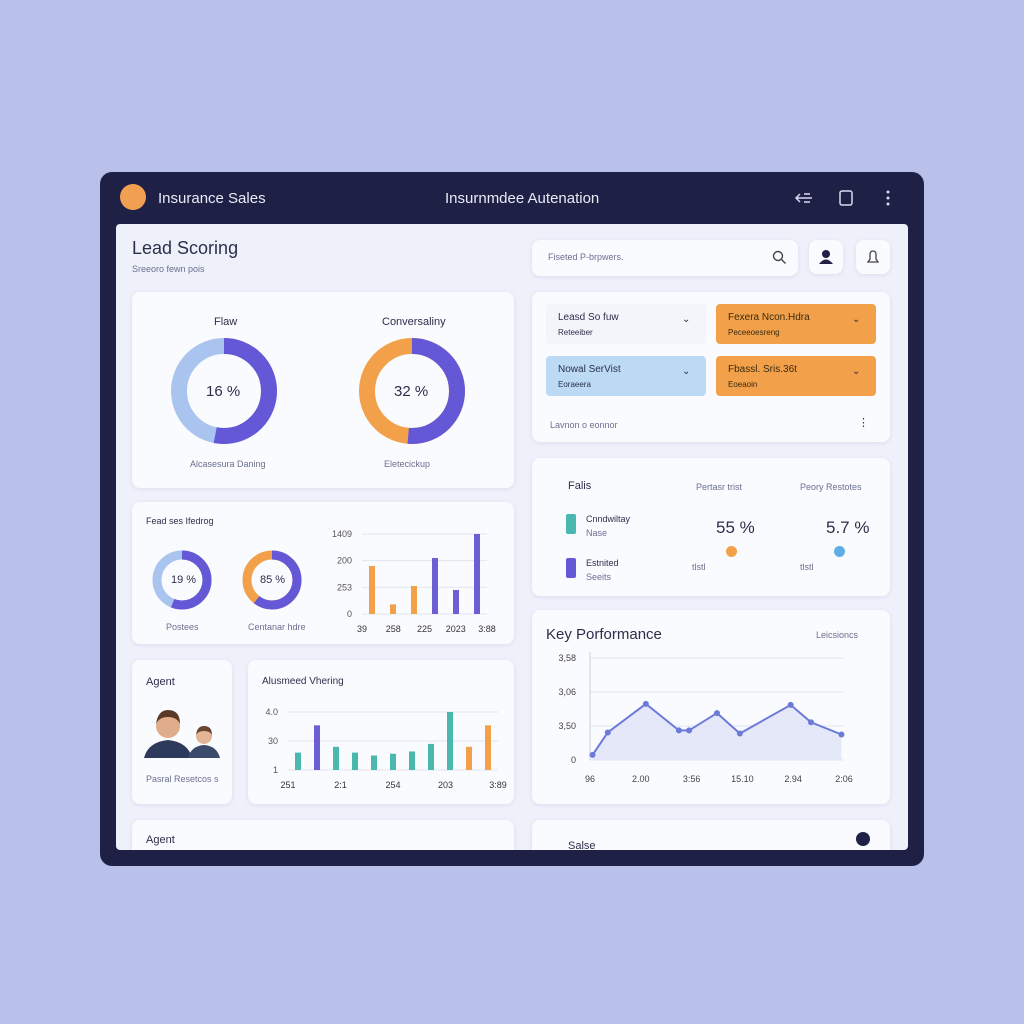 This screenshot has width=1024, height=1024. Describe the element at coordinates (608, 519) in the screenshot. I see `legend-title: Cnndwiltay` at that location.